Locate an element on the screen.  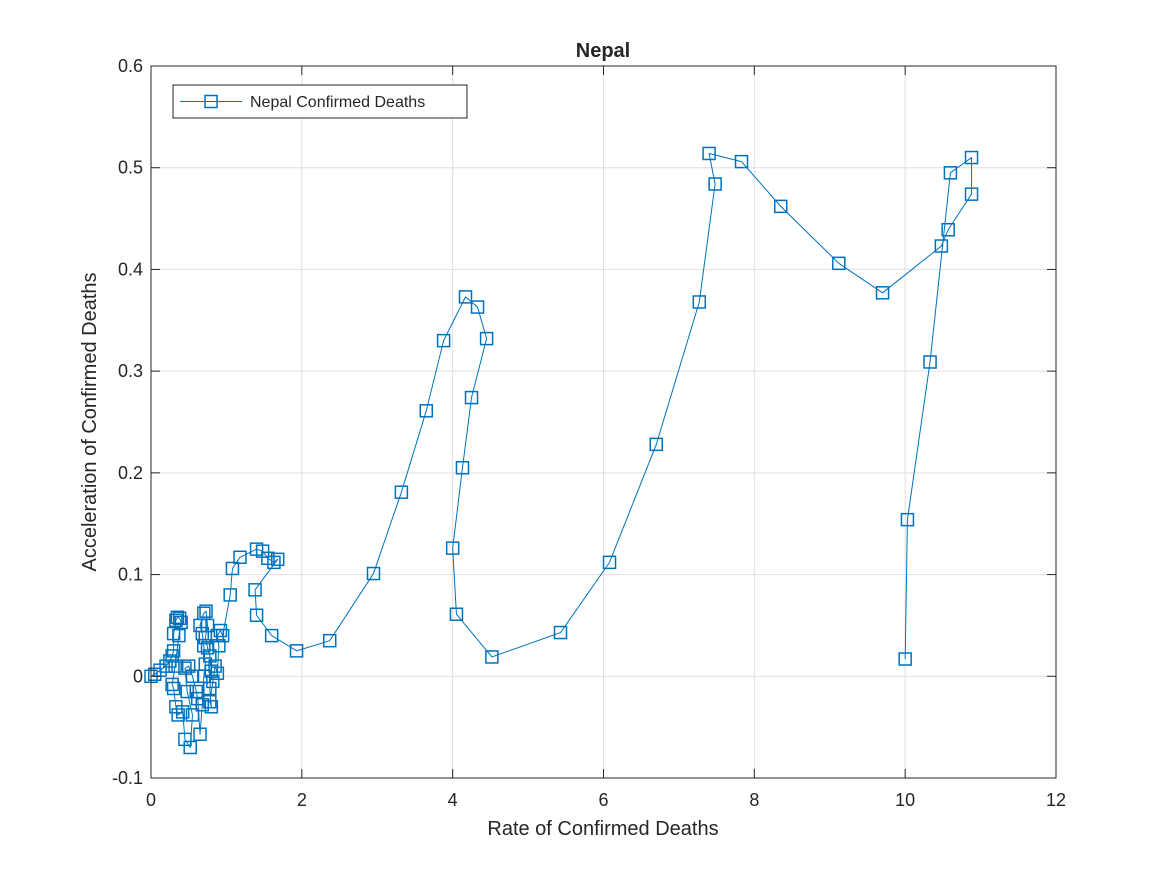
x-axis-label: Rate of Confirmed Deaths is located at coordinates (602, 829).